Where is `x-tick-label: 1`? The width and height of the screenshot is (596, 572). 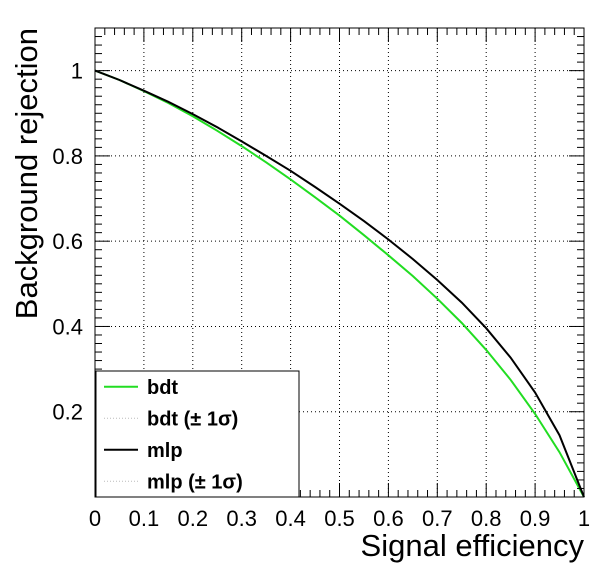
x-tick-label: 1 is located at coordinates (584, 518).